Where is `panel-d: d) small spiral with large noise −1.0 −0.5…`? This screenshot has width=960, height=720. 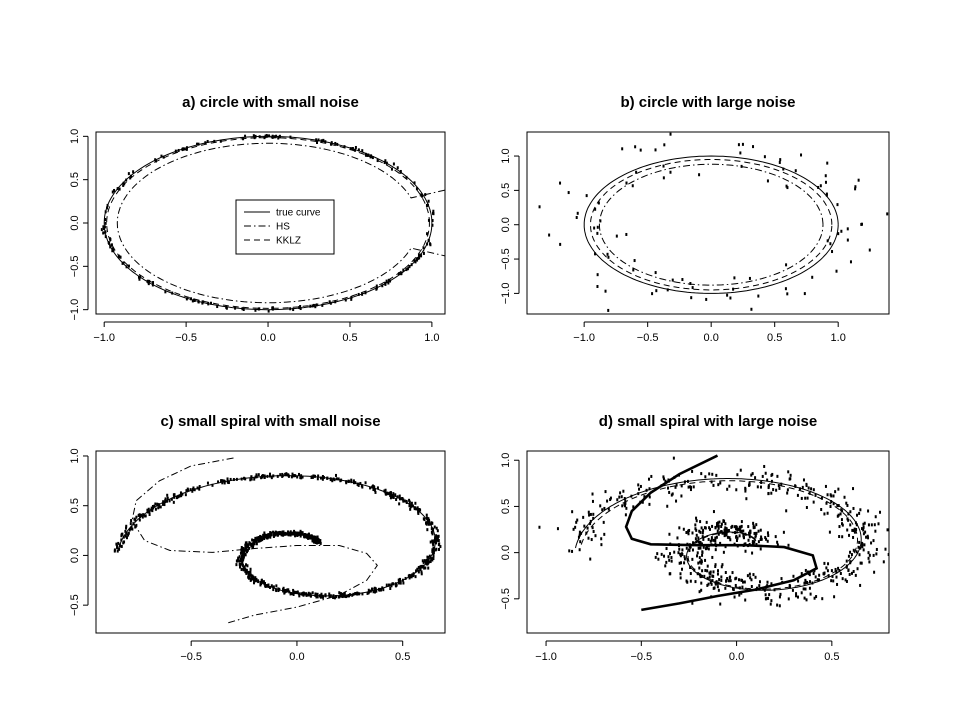 panel-d: d) small spiral with large noise −1.0 −0.5… is located at coordinates (695, 538).